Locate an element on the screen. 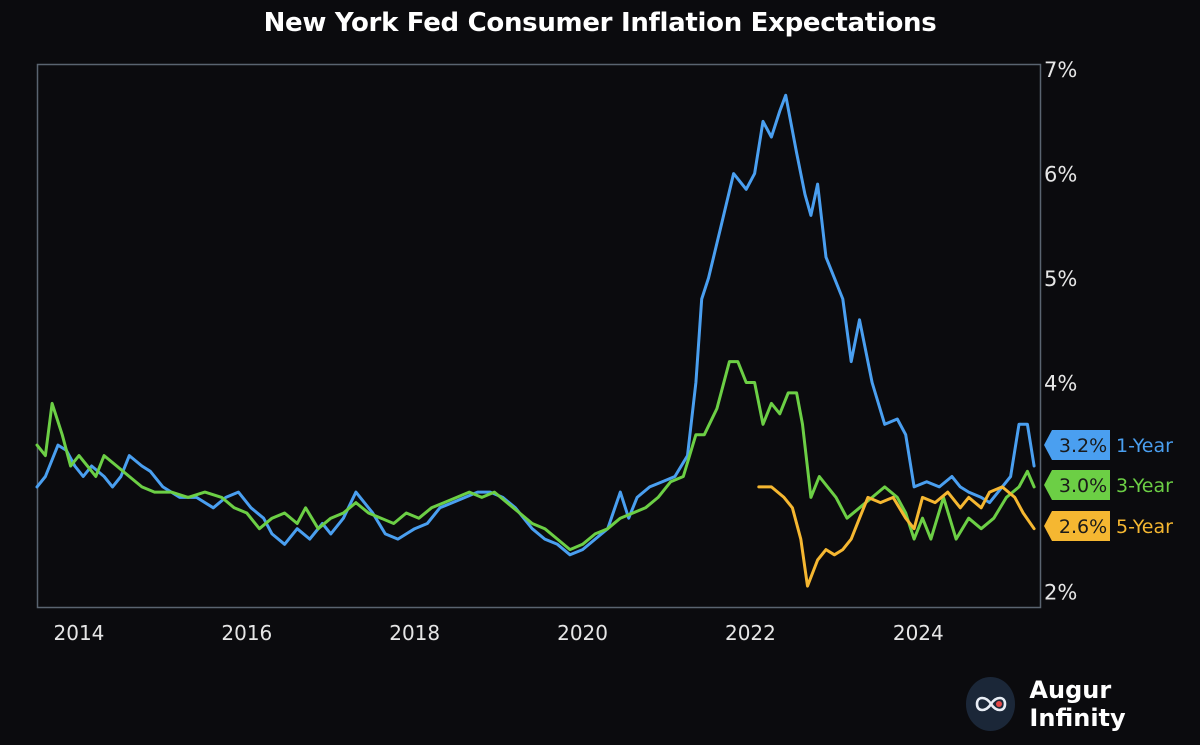  infinity-icon is located at coordinates (991, 704).